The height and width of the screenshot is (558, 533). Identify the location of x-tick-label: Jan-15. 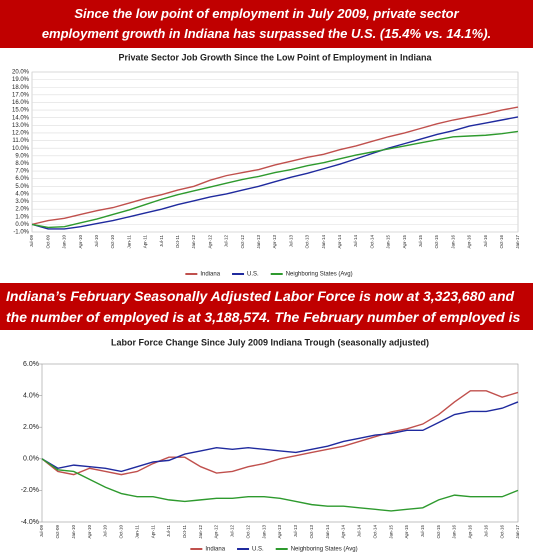
(388, 242).